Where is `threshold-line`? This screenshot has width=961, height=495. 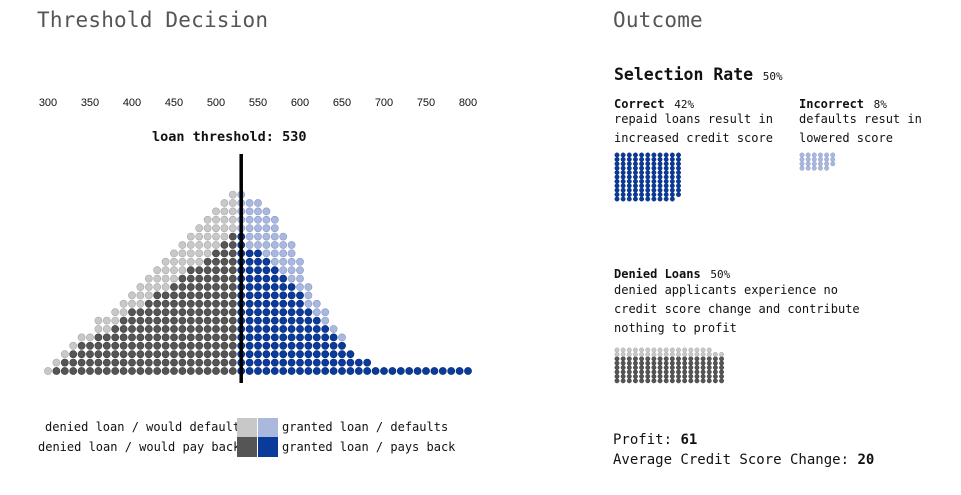
threshold-line is located at coordinates (241, 268).